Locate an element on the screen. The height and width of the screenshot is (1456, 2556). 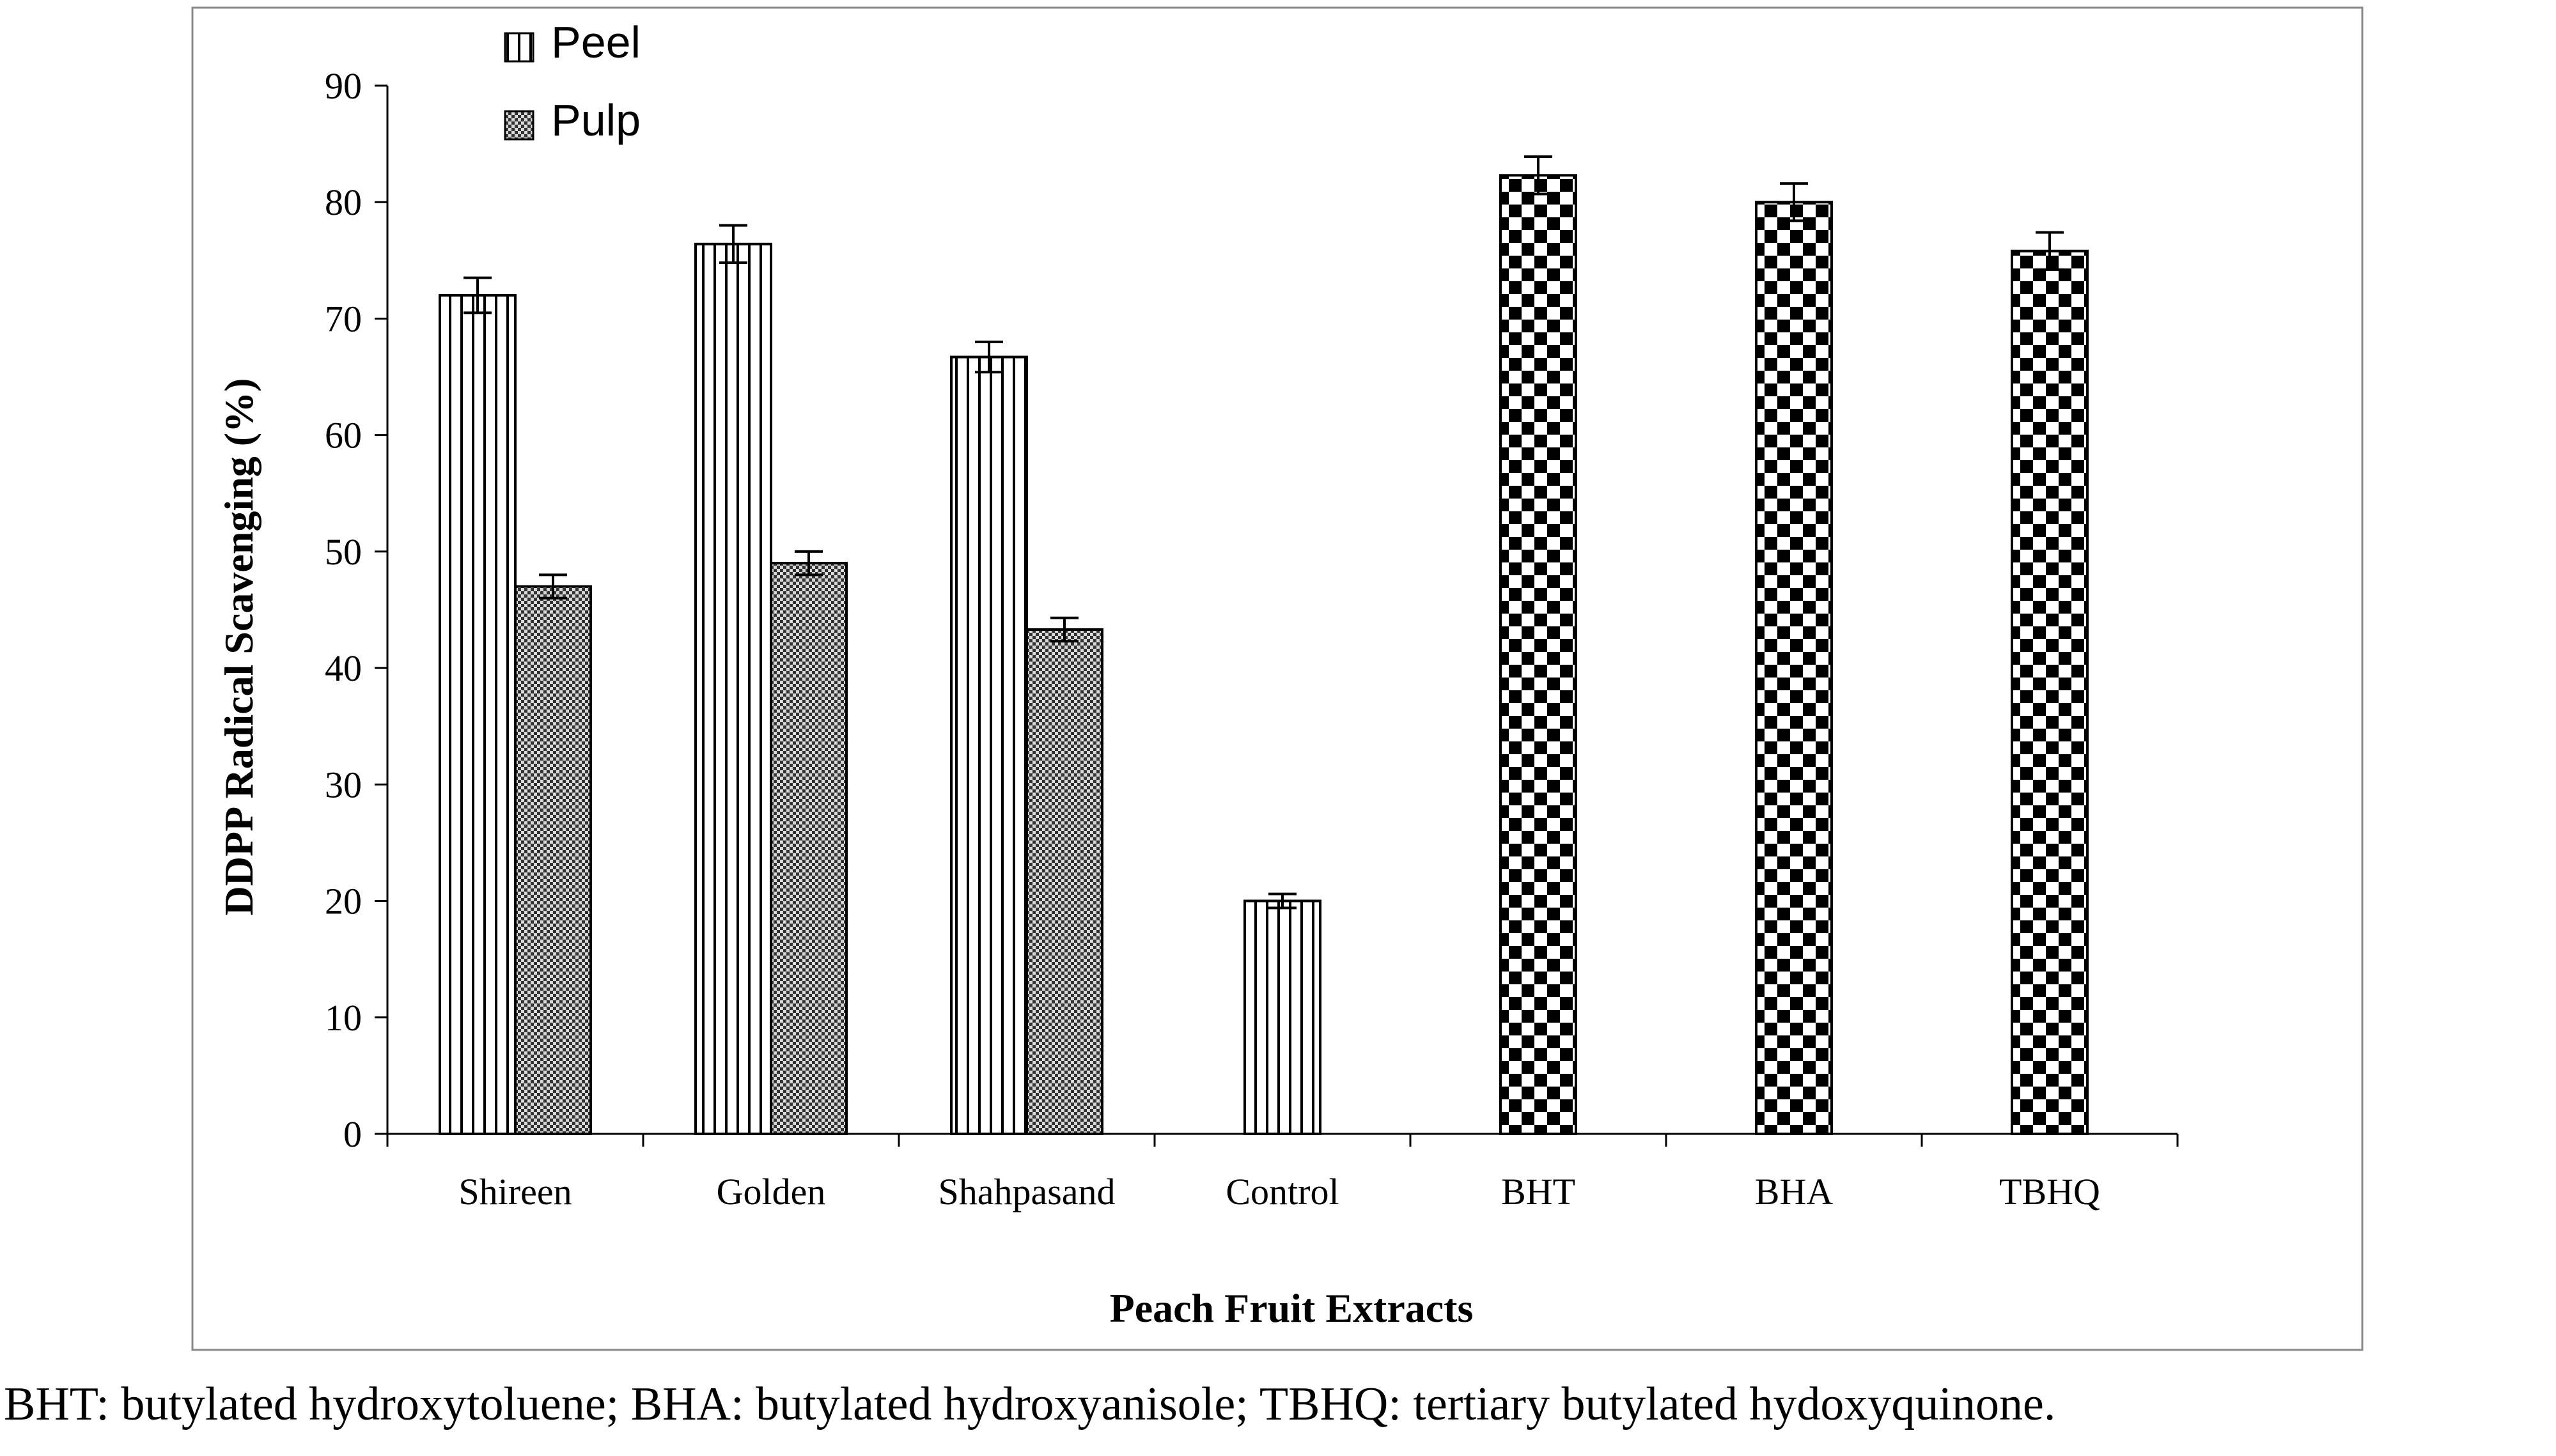
x-tick-label-golden: Golden is located at coordinates (771, 1191).